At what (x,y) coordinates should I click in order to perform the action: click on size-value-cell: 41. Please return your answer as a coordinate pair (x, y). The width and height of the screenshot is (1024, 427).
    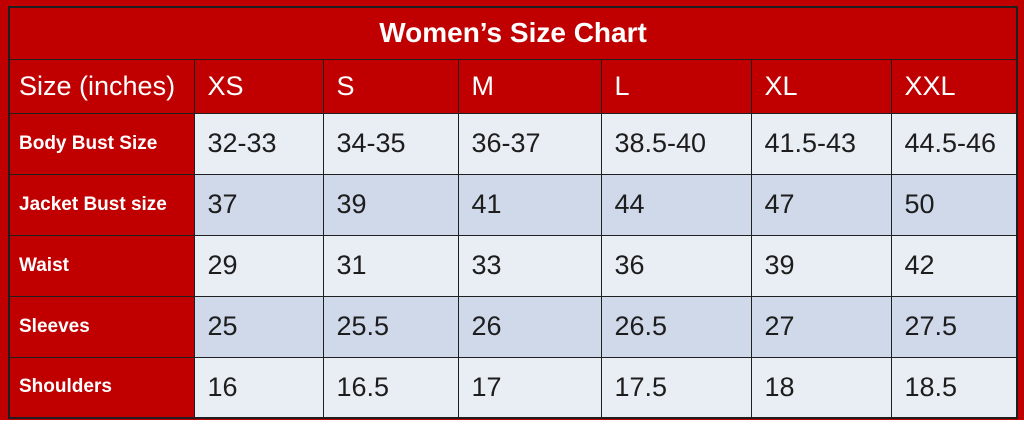
    Looking at the image, I should click on (529, 204).